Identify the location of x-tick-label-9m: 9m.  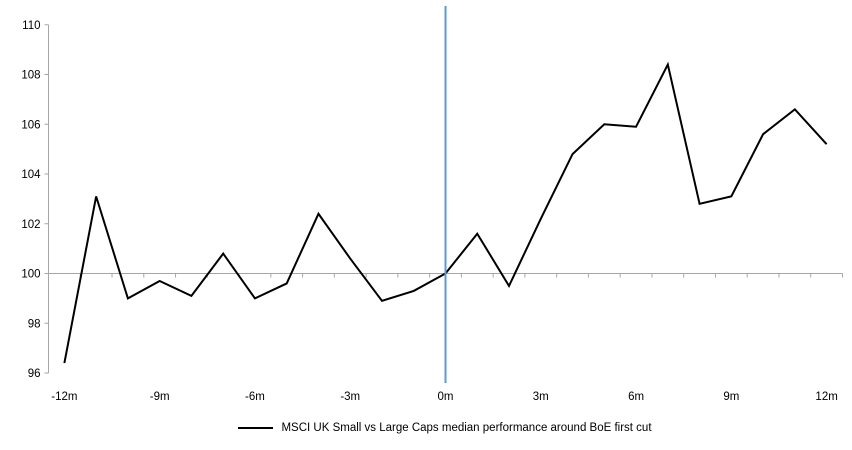
(731, 397).